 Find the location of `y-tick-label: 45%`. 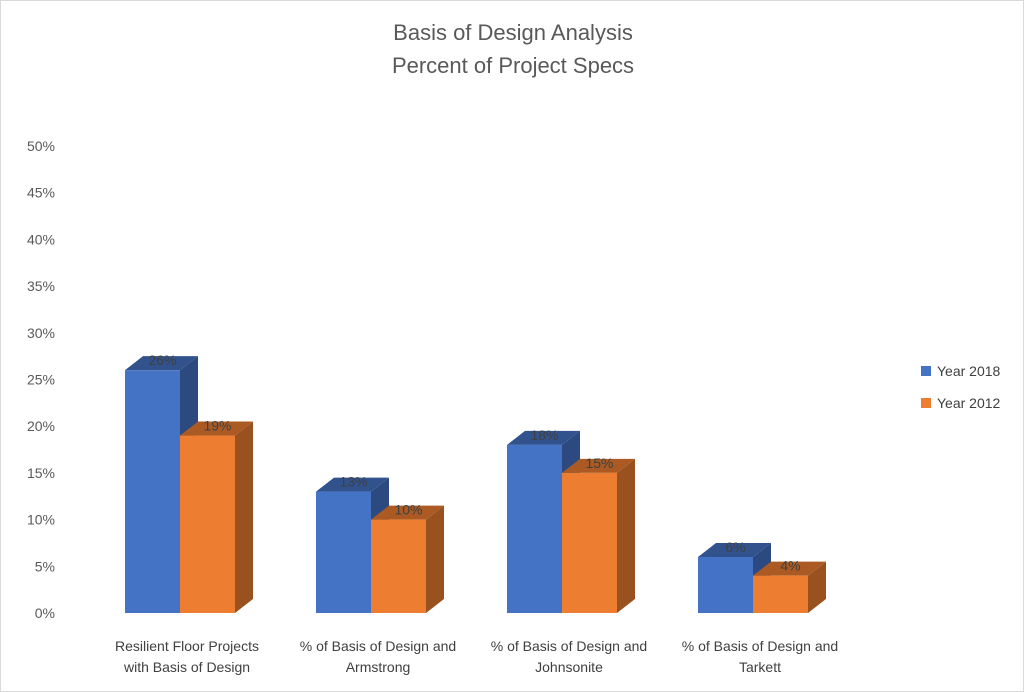

y-tick-label: 45% is located at coordinates (41, 193).